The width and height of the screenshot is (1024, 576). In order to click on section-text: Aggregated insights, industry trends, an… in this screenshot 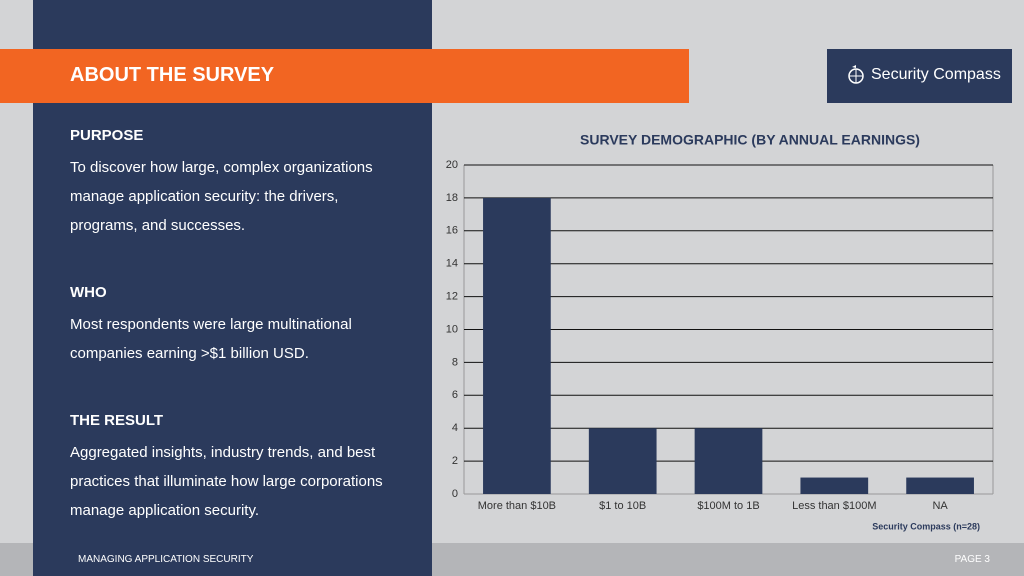, I will do `click(226, 481)`.